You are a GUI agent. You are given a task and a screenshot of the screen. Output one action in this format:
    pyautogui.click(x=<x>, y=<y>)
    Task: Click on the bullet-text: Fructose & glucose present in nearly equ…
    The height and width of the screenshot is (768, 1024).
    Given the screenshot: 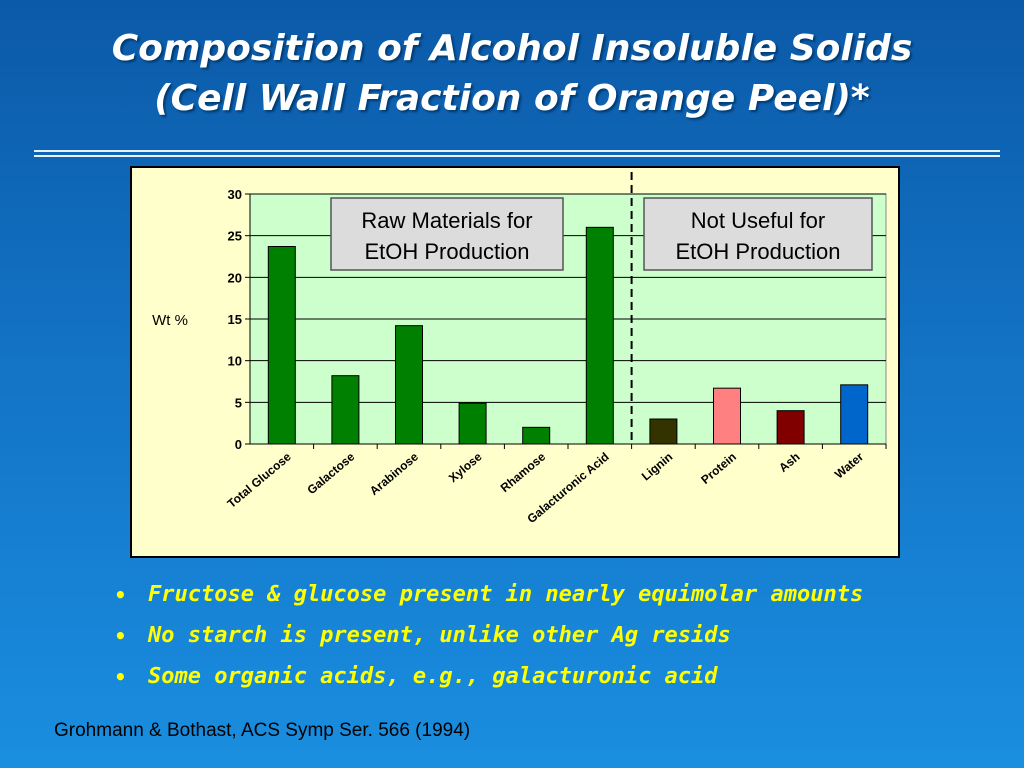 What is the action you would take?
    pyautogui.click(x=506, y=594)
    